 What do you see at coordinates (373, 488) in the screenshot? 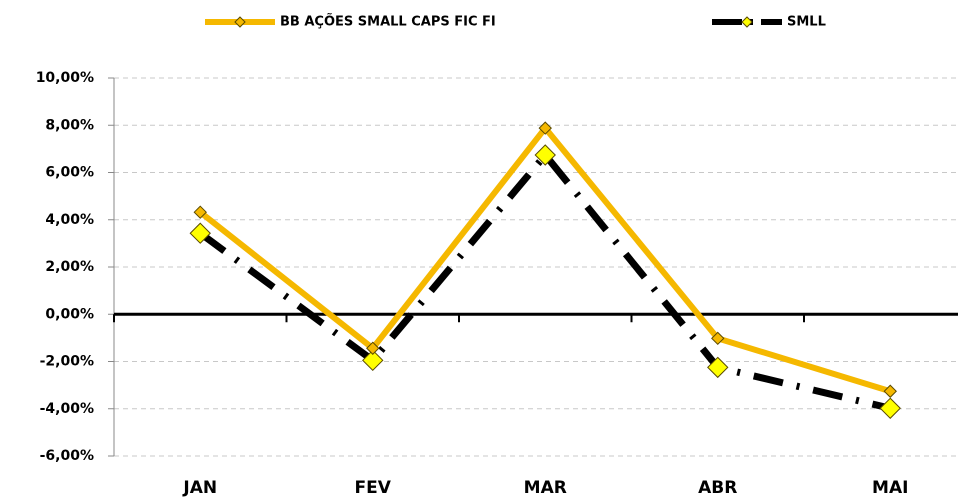
I see `x-tick-label: FEV` at bounding box center [373, 488].